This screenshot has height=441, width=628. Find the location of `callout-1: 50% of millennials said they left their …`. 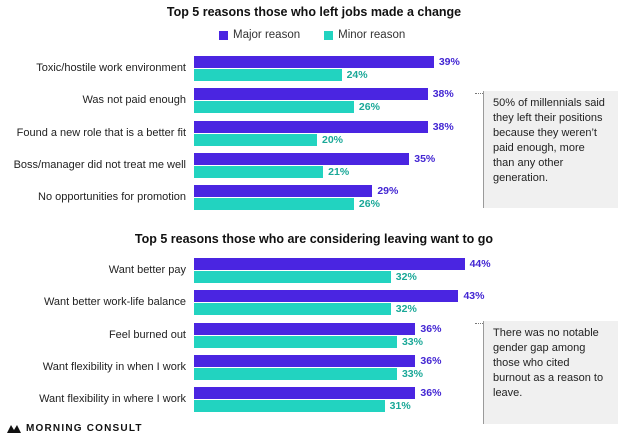

callout-1: 50% of millennials said they left their … is located at coordinates (550, 149).